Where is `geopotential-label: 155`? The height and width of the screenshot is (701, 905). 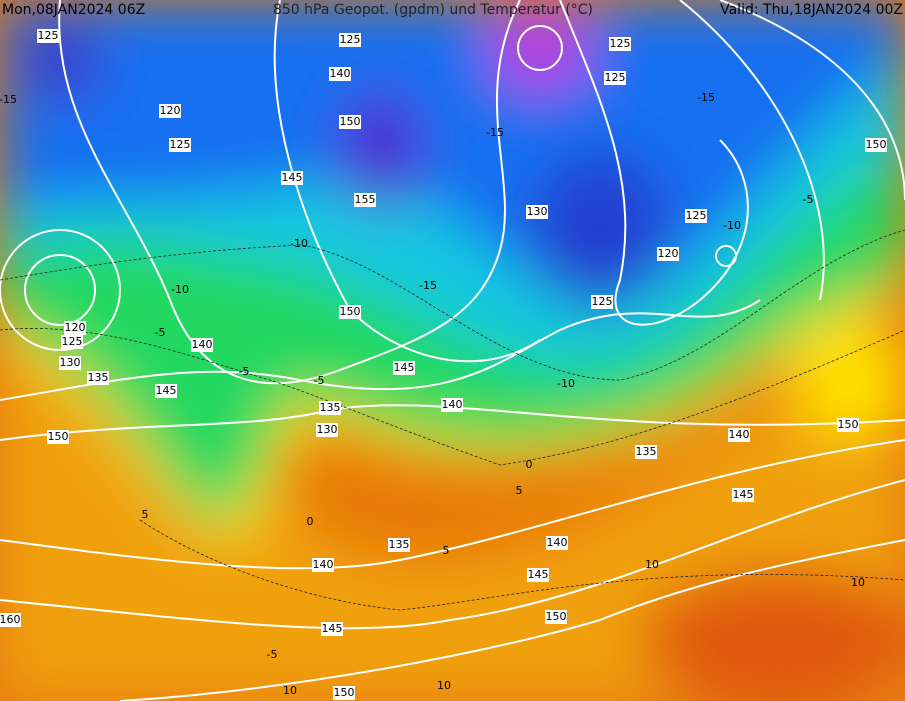 geopotential-label: 155 is located at coordinates (365, 199).